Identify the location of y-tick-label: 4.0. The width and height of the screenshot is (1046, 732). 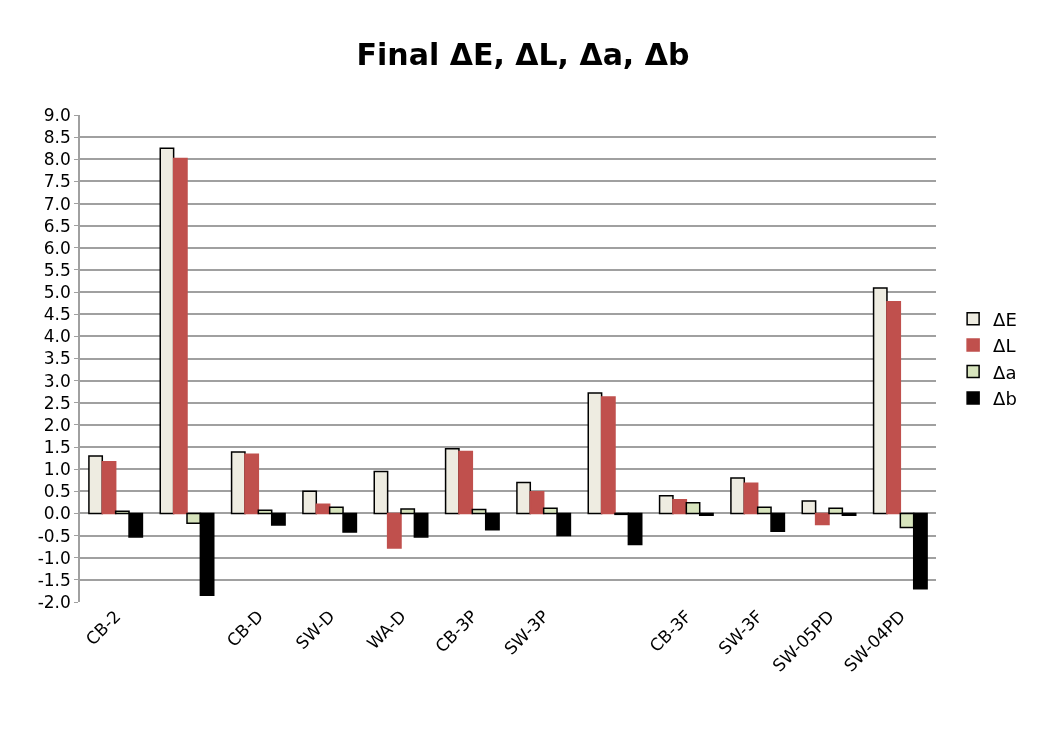
(57, 336).